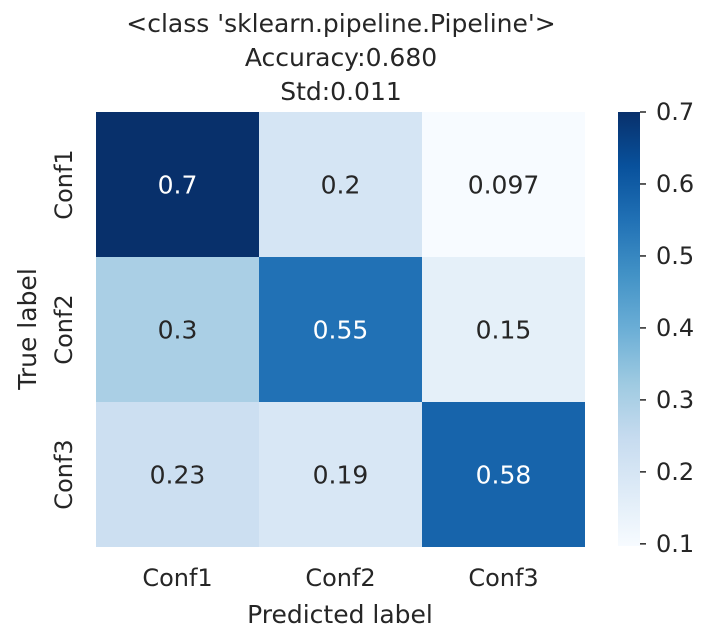 The height and width of the screenshot is (642, 714). Describe the element at coordinates (340, 614) in the screenshot. I see `x-axis-label: Predicted label` at that location.